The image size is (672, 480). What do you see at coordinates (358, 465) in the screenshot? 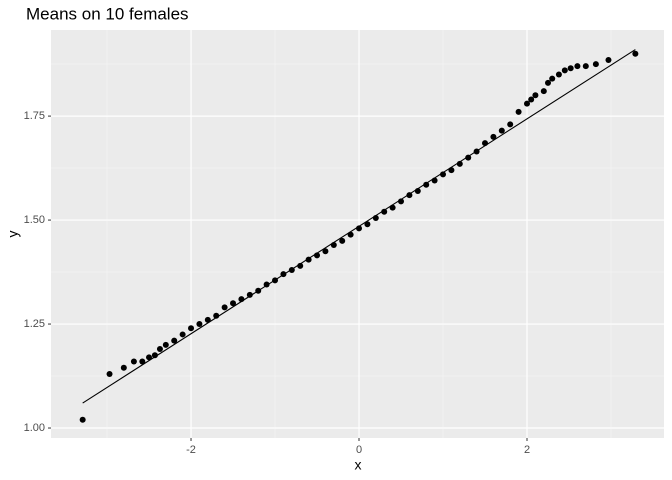
I see `x-axis-label: x` at bounding box center [358, 465].